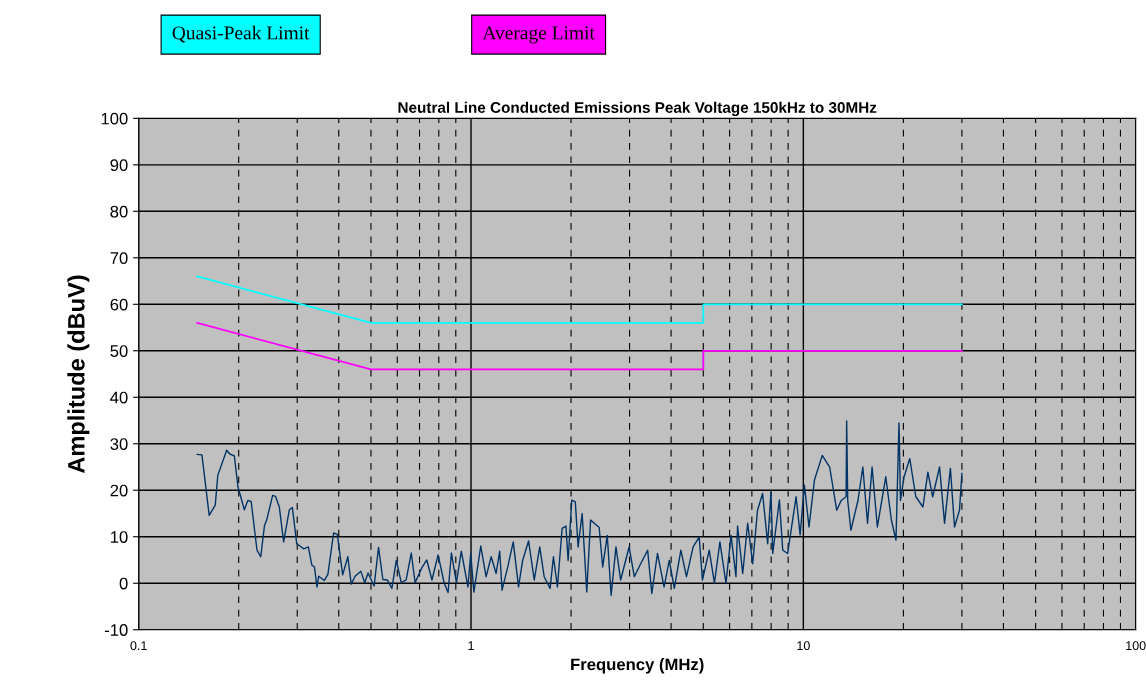 Image resolution: width=1146 pixels, height=692 pixels. Describe the element at coordinates (114, 118) in the screenshot. I see `y-tick-label: 100` at that location.